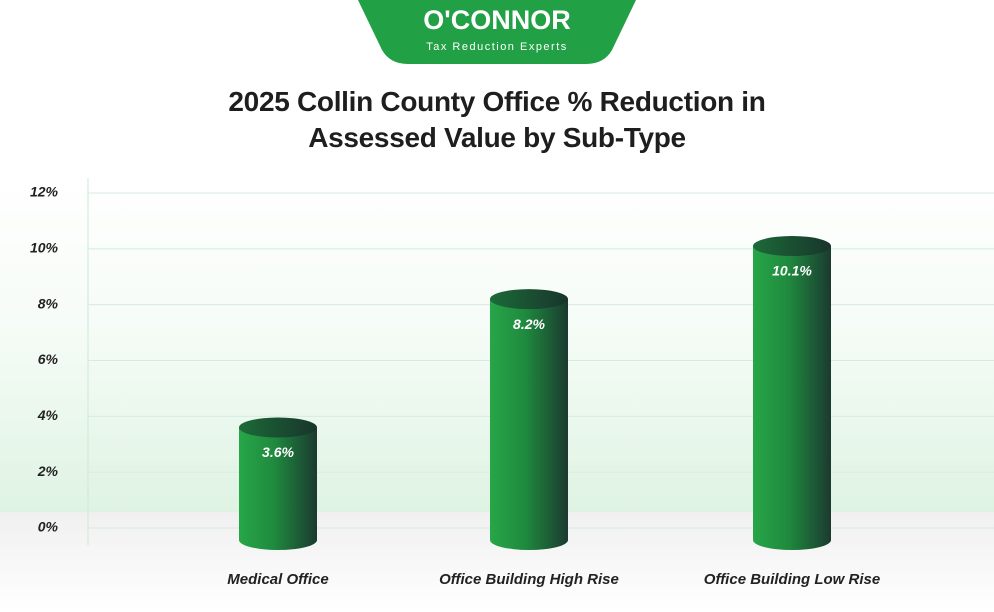 This screenshot has width=994, height=612. What do you see at coordinates (48, 415) in the screenshot?
I see `y-tick-label: 4%` at bounding box center [48, 415].